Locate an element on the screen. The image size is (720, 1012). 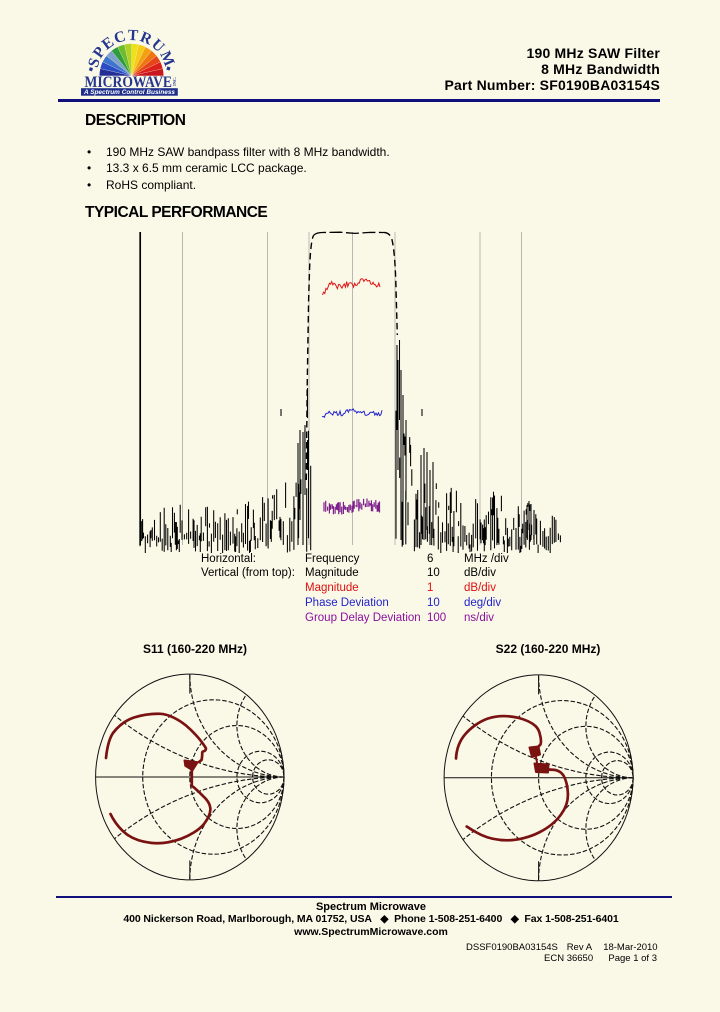
svg-text: INC. is located at coordinates (174, 81).